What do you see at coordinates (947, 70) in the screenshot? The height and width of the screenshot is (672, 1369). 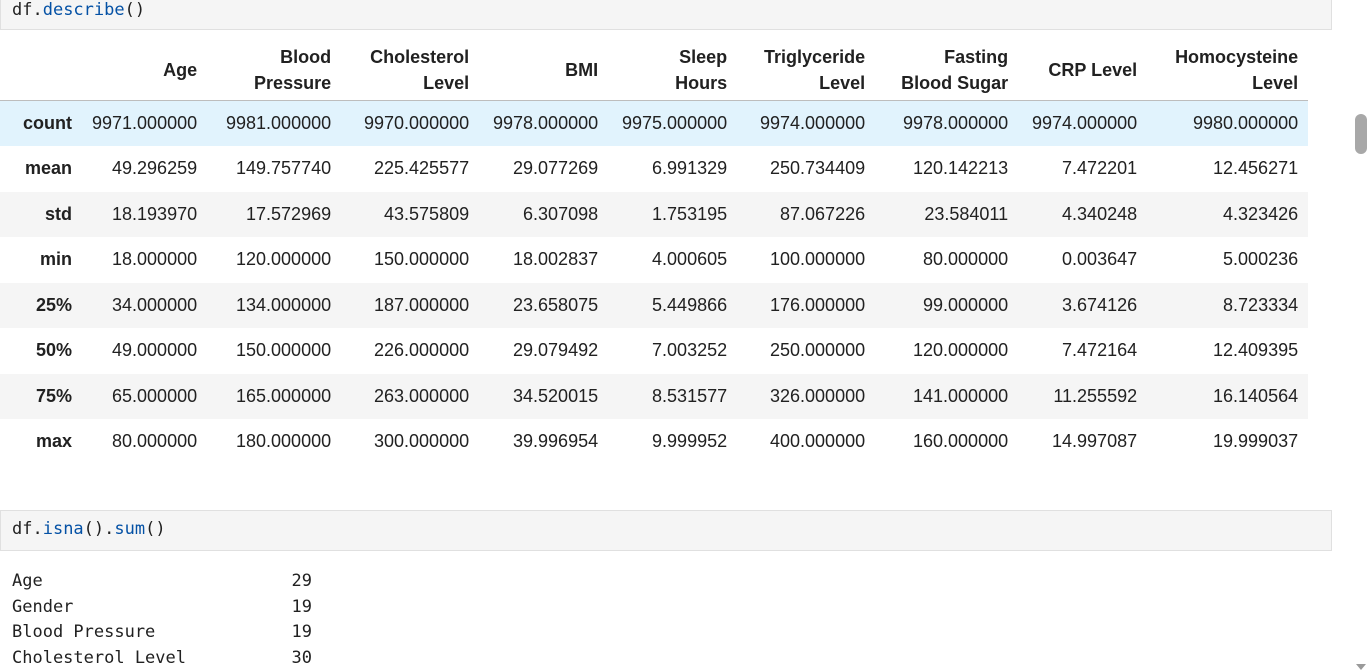 I see `column-header: Fasting Blood Sugar` at bounding box center [947, 70].